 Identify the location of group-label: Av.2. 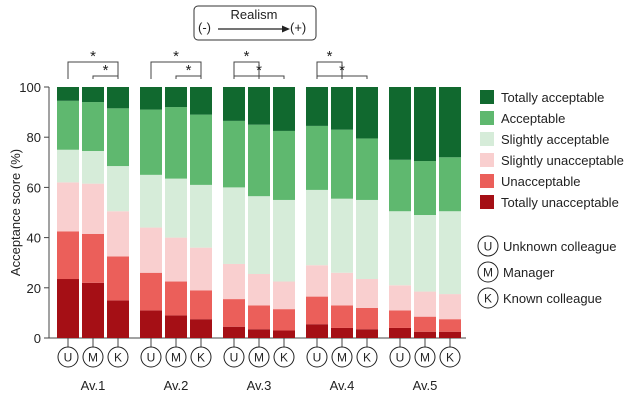
(176, 385).